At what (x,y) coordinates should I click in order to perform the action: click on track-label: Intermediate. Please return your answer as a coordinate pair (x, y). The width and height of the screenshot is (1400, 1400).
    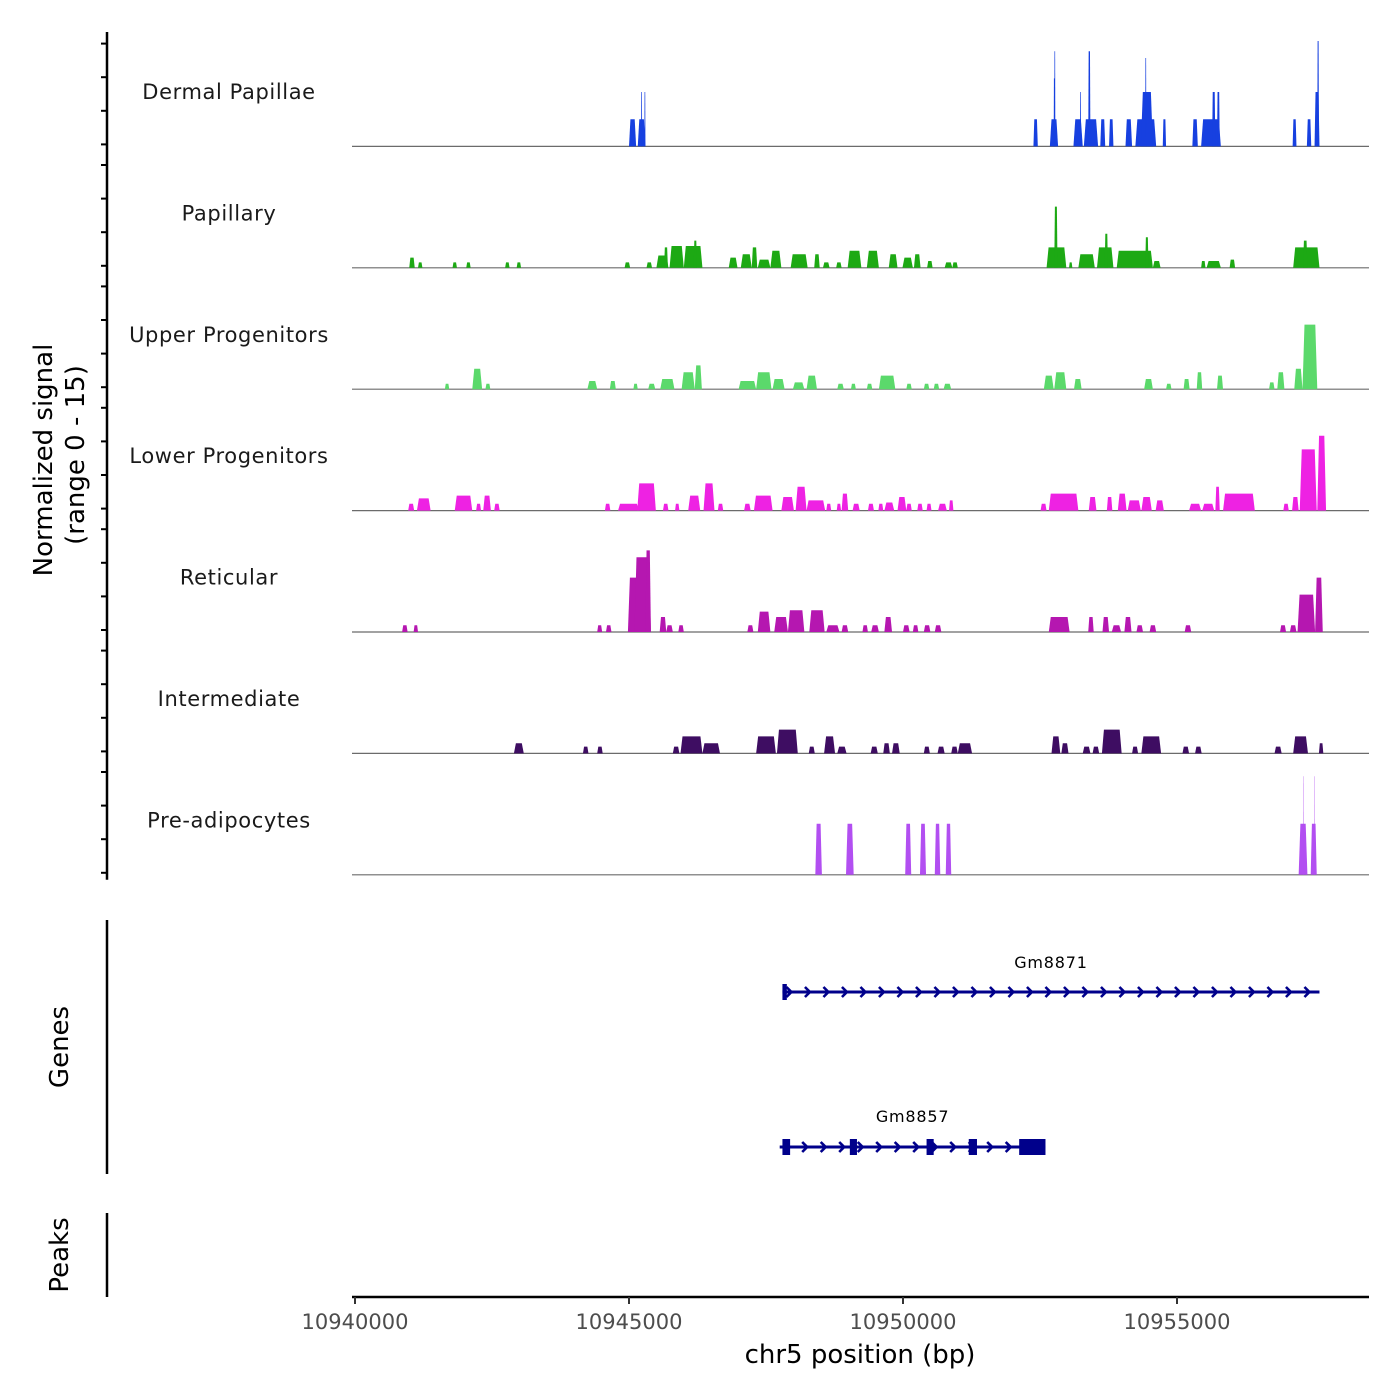
    Looking at the image, I should click on (229, 699).